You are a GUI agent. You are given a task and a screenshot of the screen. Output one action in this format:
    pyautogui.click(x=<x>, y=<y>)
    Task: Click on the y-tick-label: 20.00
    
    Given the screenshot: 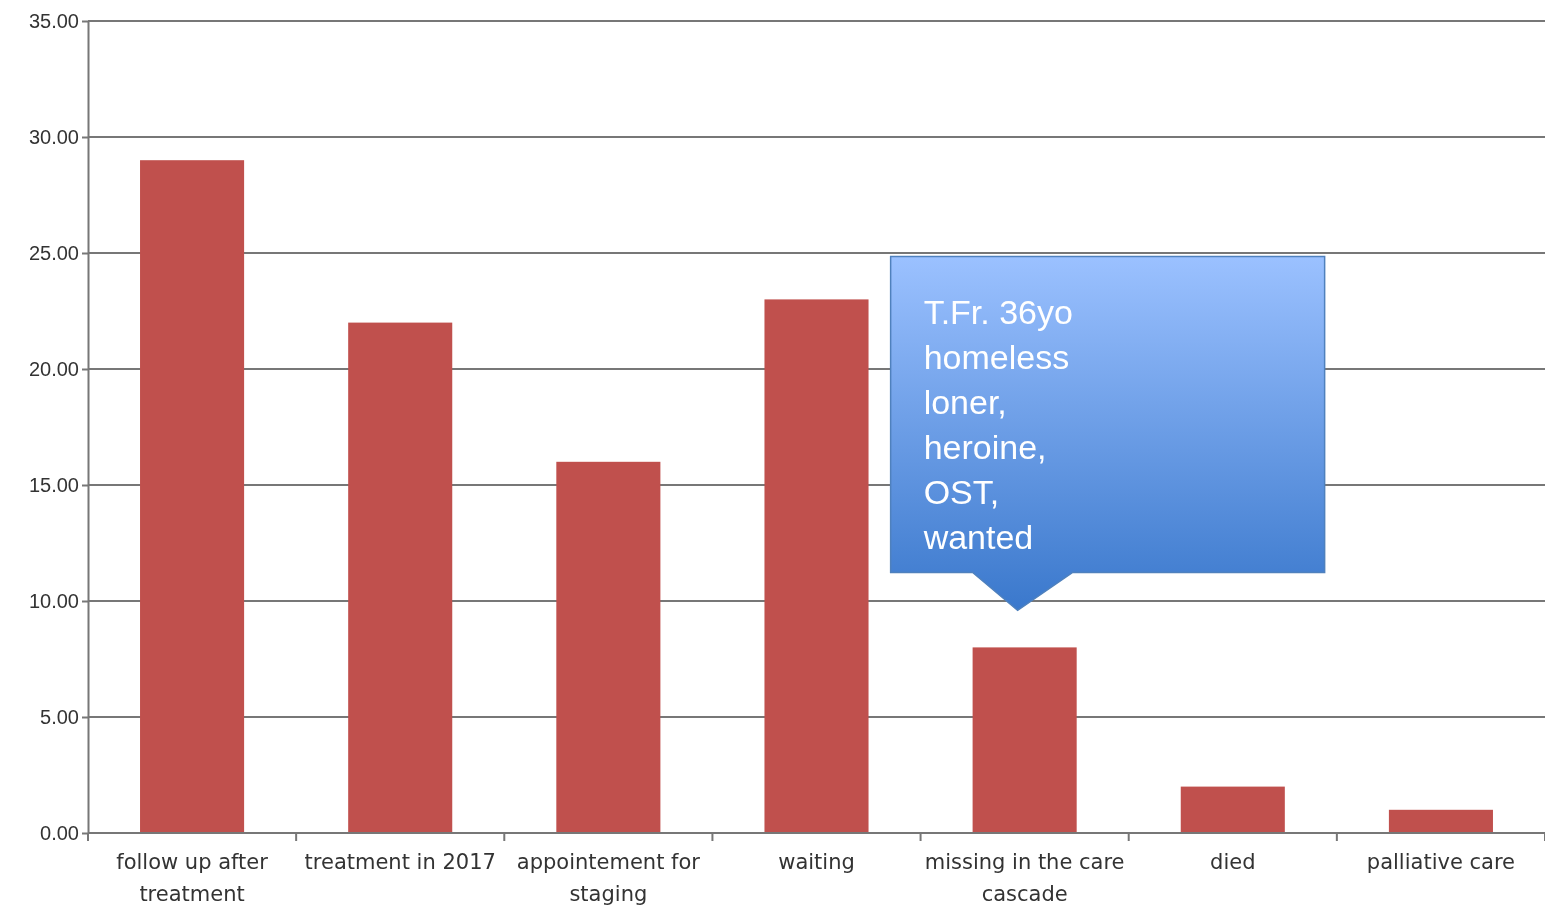 What is the action you would take?
    pyautogui.click(x=53, y=368)
    